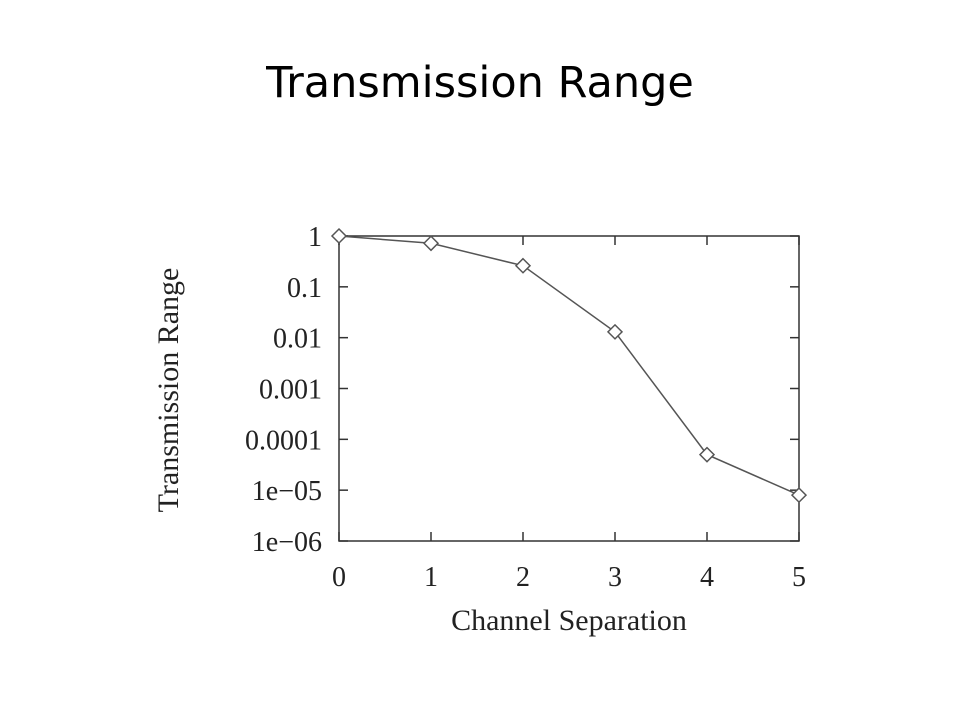 The height and width of the screenshot is (720, 960). I want to click on x-tick-label: 5, so click(799, 577).